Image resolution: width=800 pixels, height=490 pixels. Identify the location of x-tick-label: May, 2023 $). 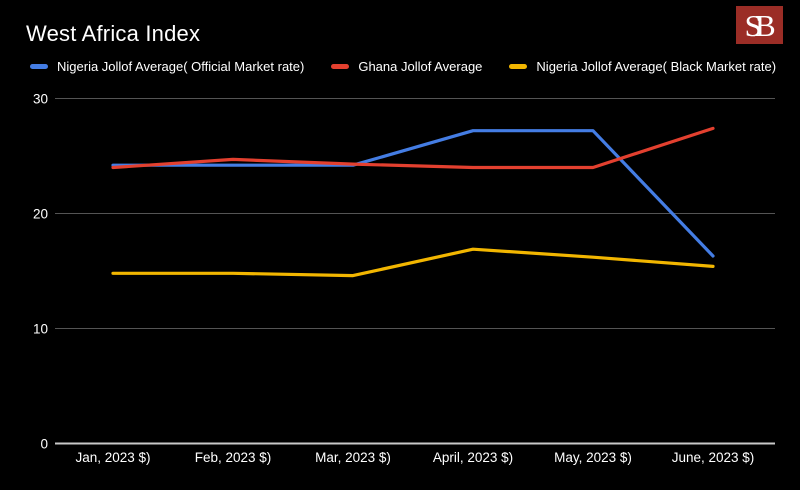
(593, 457).